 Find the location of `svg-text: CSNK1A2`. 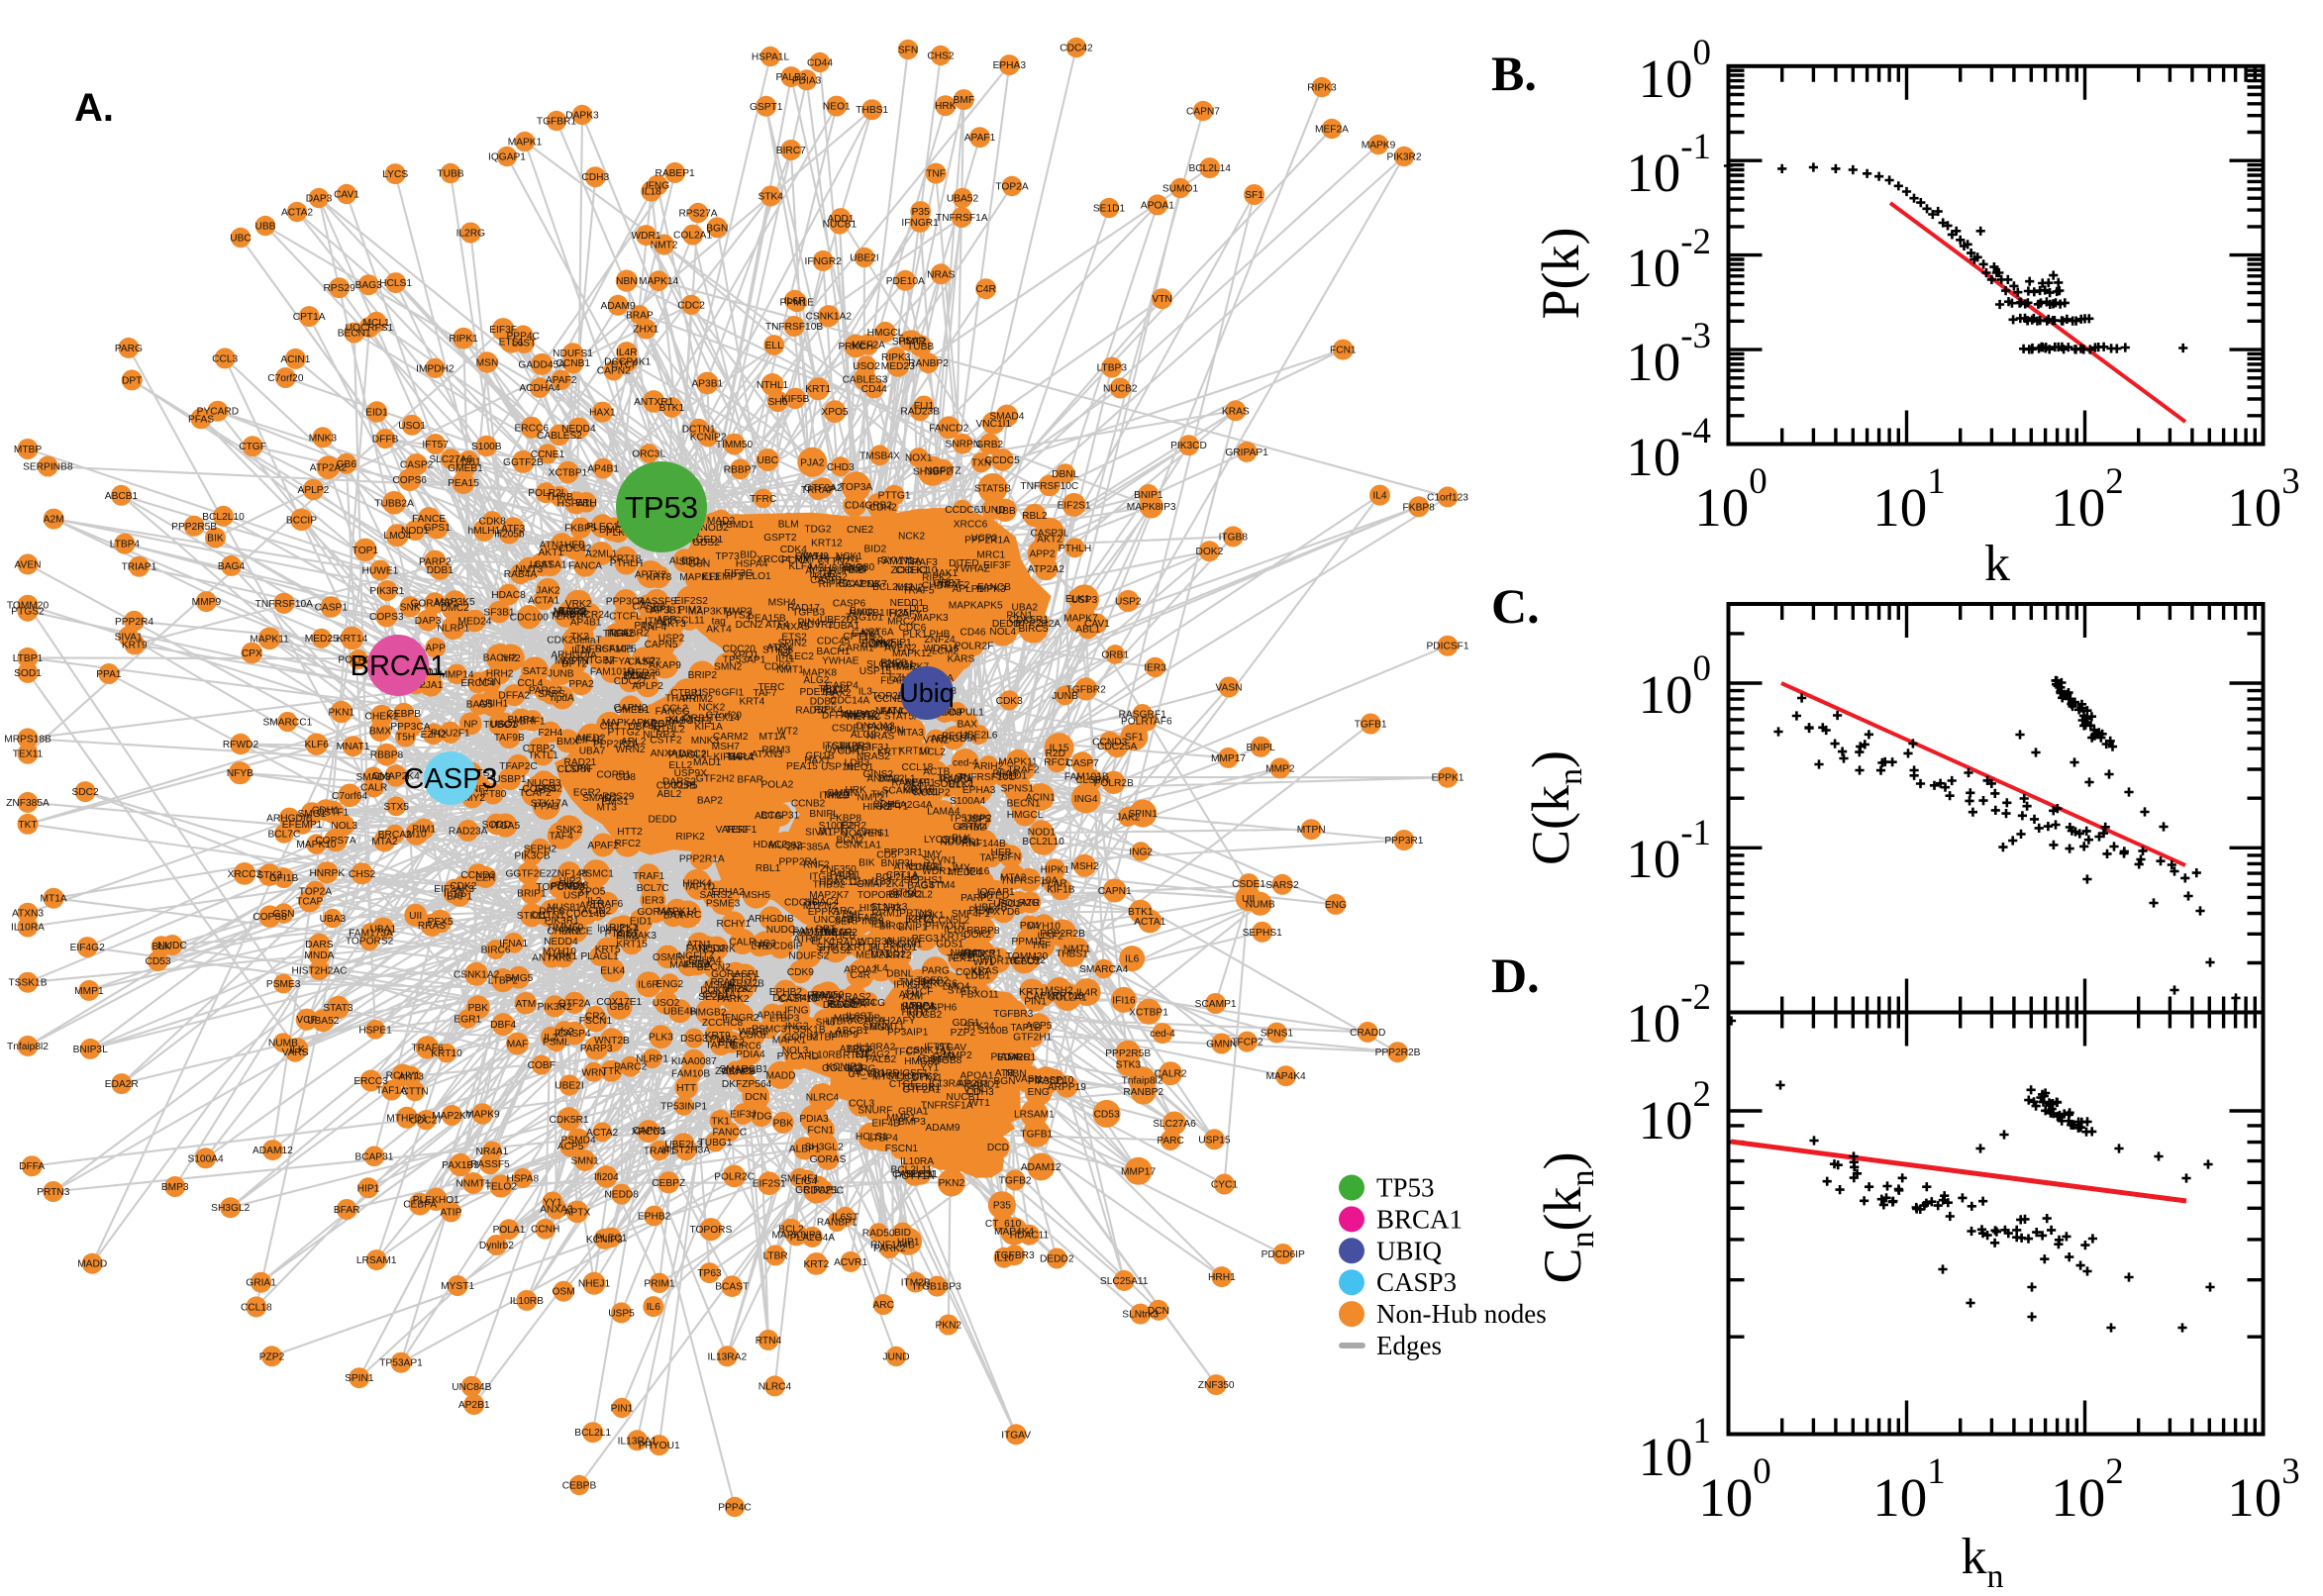

svg-text: CSNK1A2 is located at coordinates (829, 317).